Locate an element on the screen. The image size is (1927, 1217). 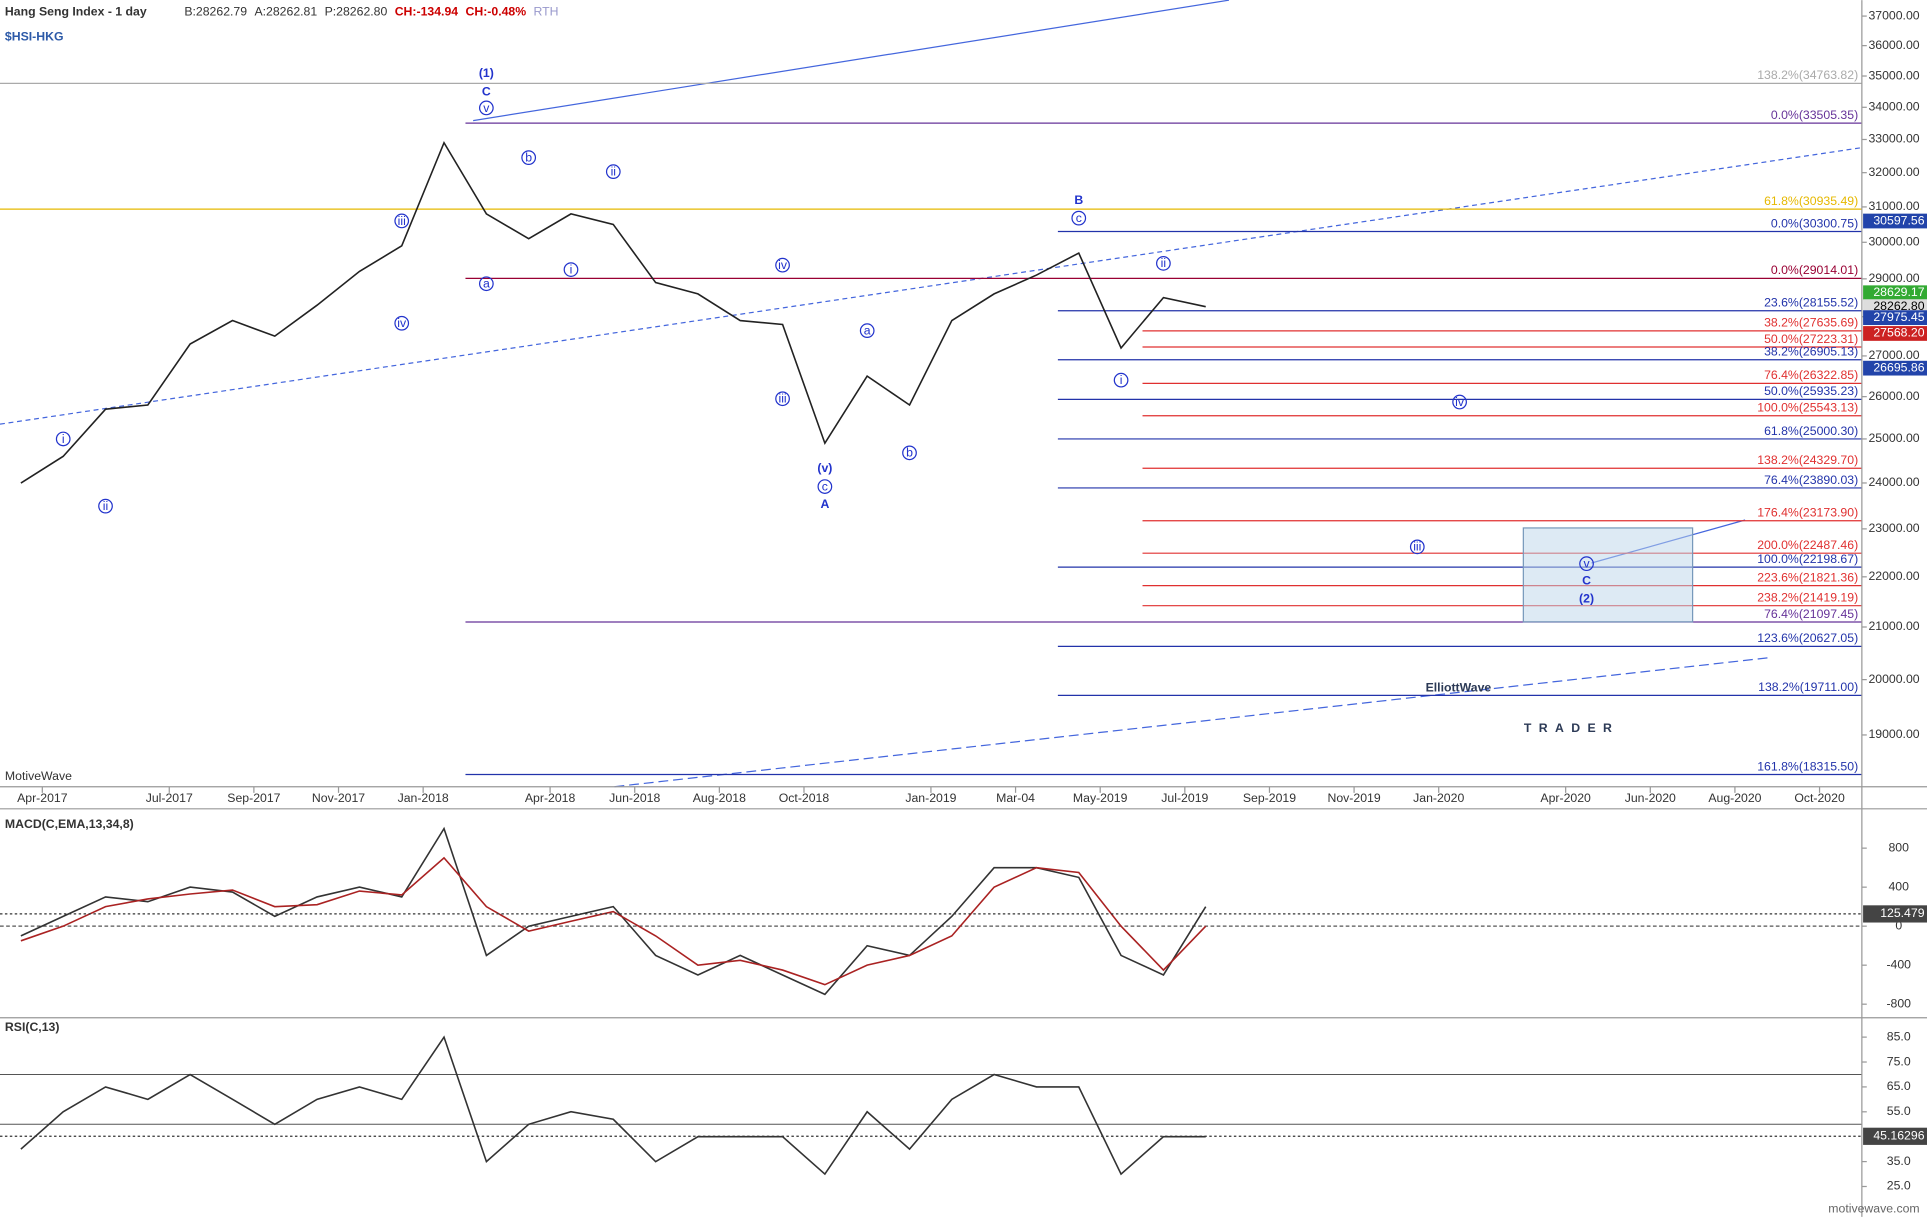
y-tick-label: 400 is located at coordinates (1898, 886).